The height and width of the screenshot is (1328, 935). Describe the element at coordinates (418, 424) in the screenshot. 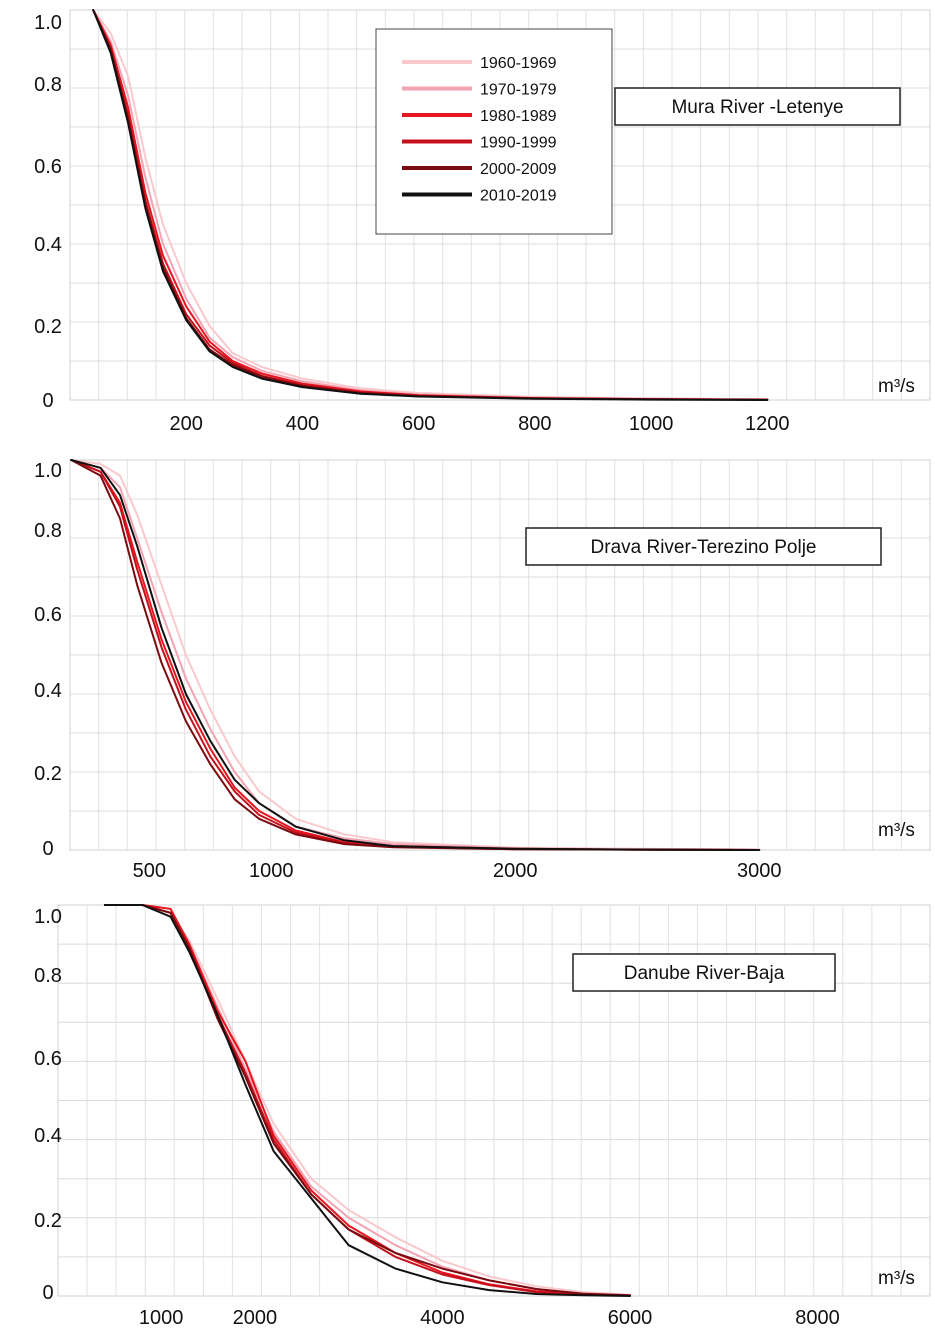

I see `x-tick-label: 600` at that location.